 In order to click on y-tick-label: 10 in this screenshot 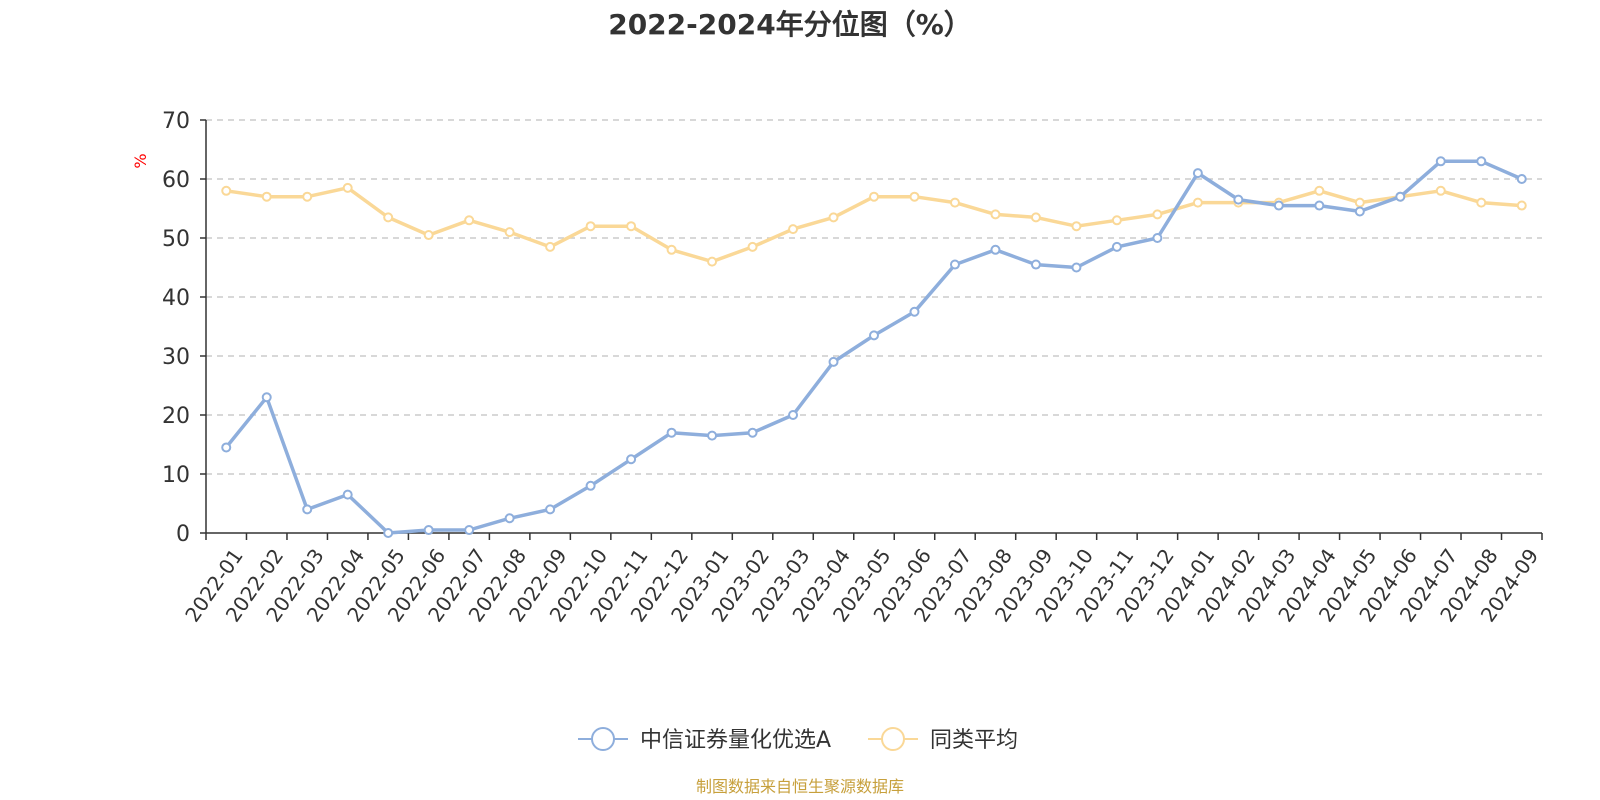, I will do `click(176, 475)`.